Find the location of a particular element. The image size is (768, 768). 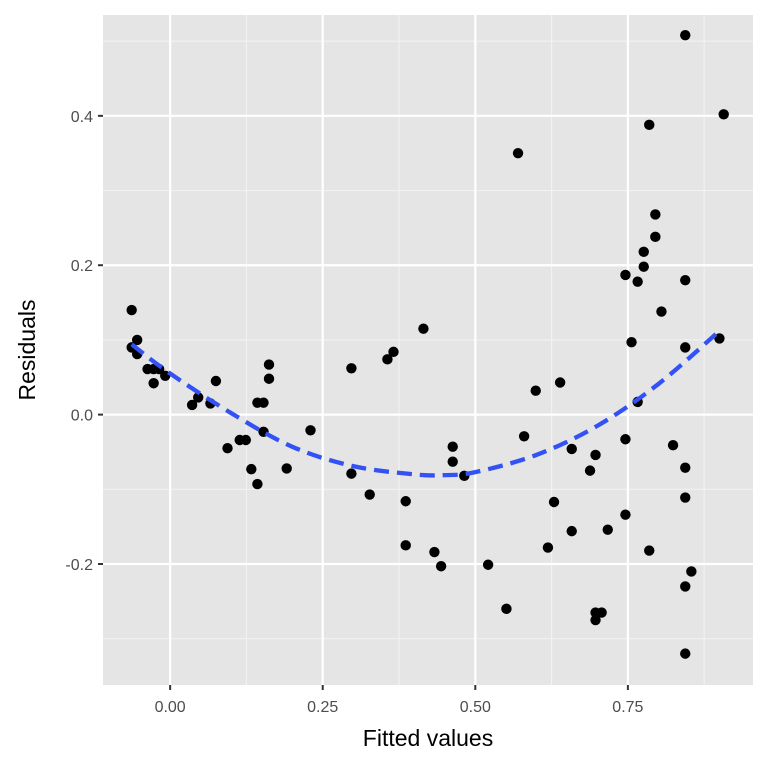

y-tick-label: 0.4 is located at coordinates (82, 117).